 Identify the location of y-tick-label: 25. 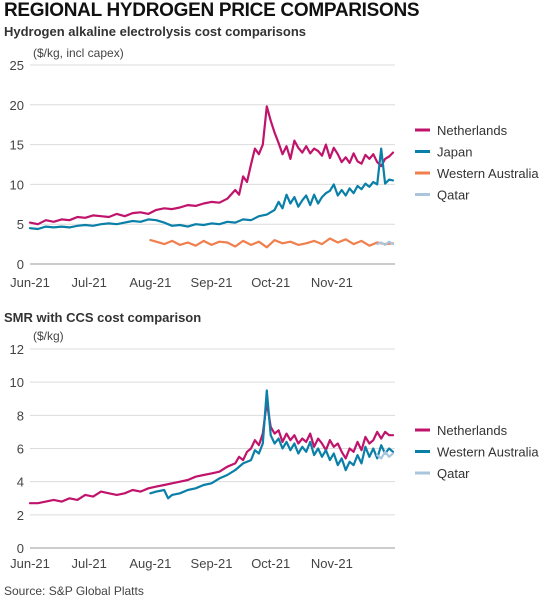
(17, 65).